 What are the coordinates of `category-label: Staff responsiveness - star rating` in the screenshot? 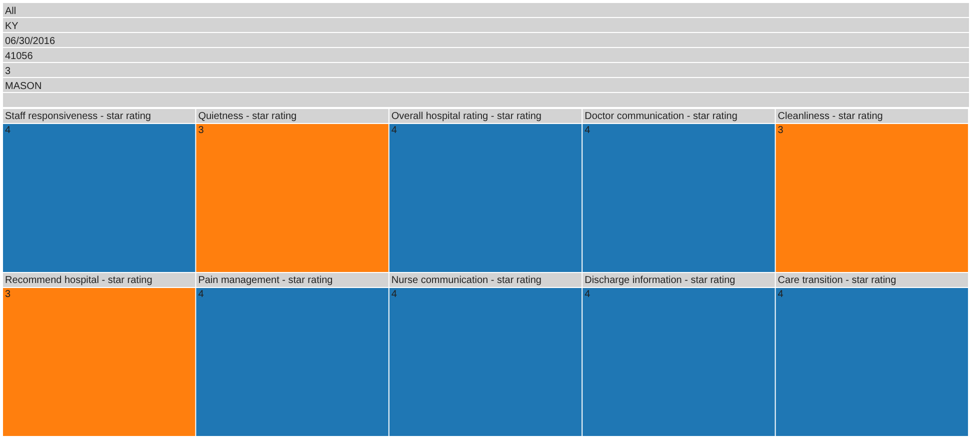 It's located at (78, 116).